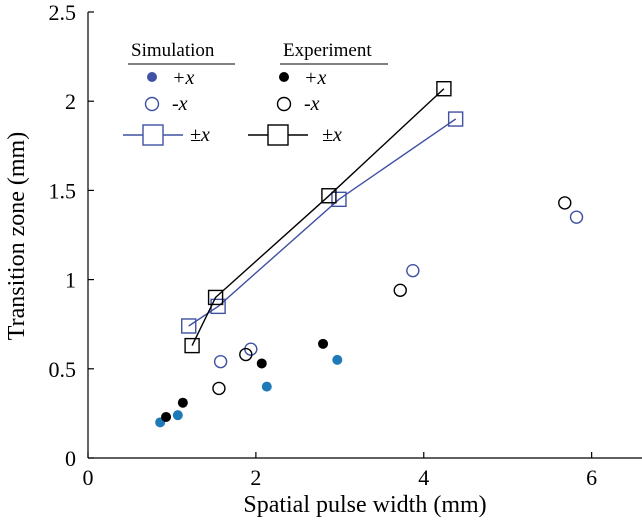  I want to click on x-tick-label: 0, so click(88, 477).